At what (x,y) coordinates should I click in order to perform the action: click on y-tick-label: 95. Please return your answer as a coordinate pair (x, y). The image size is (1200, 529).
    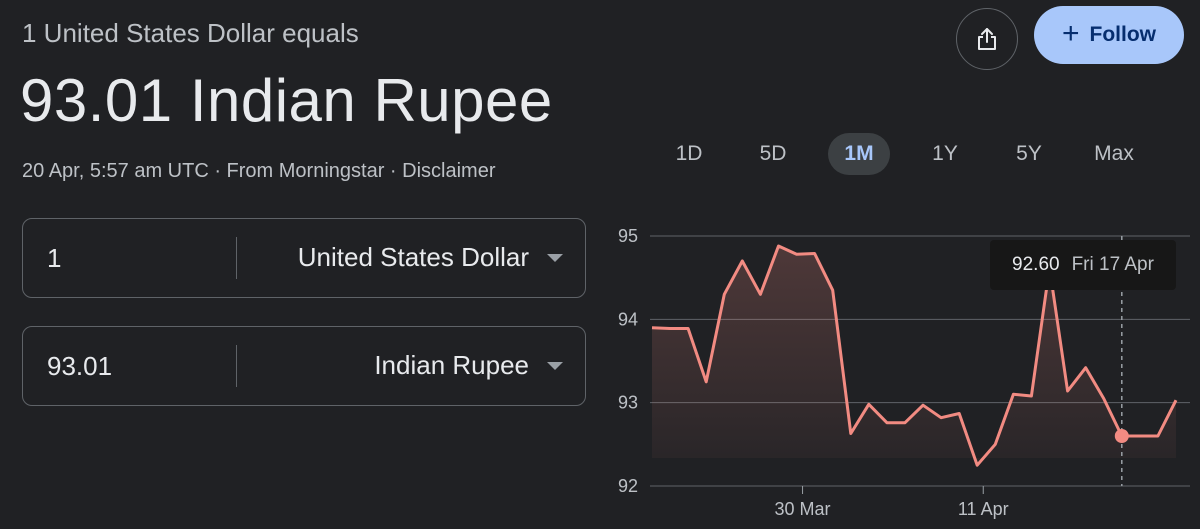
    Looking at the image, I should click on (628, 236).